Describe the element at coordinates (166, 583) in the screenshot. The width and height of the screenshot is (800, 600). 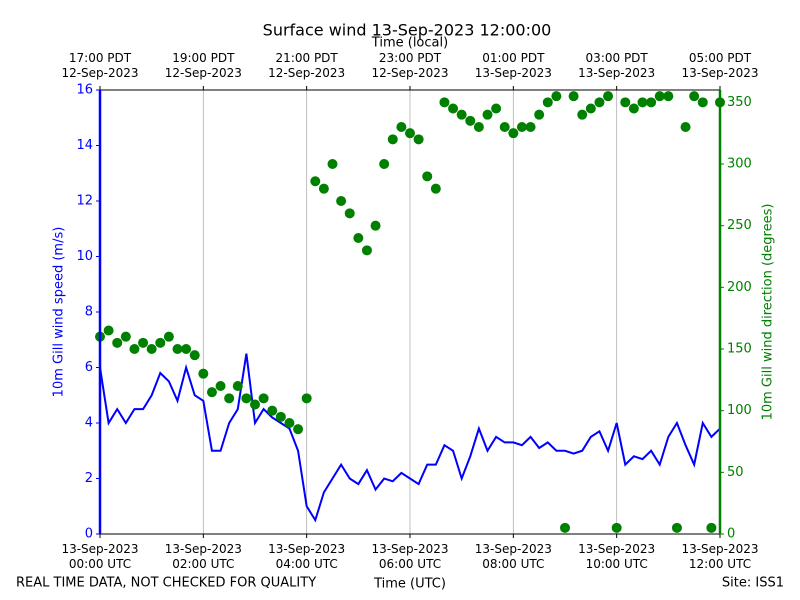
I see `footer-left: REAL TIME DATA, NOT CHECKED FOR QUALITY` at that location.